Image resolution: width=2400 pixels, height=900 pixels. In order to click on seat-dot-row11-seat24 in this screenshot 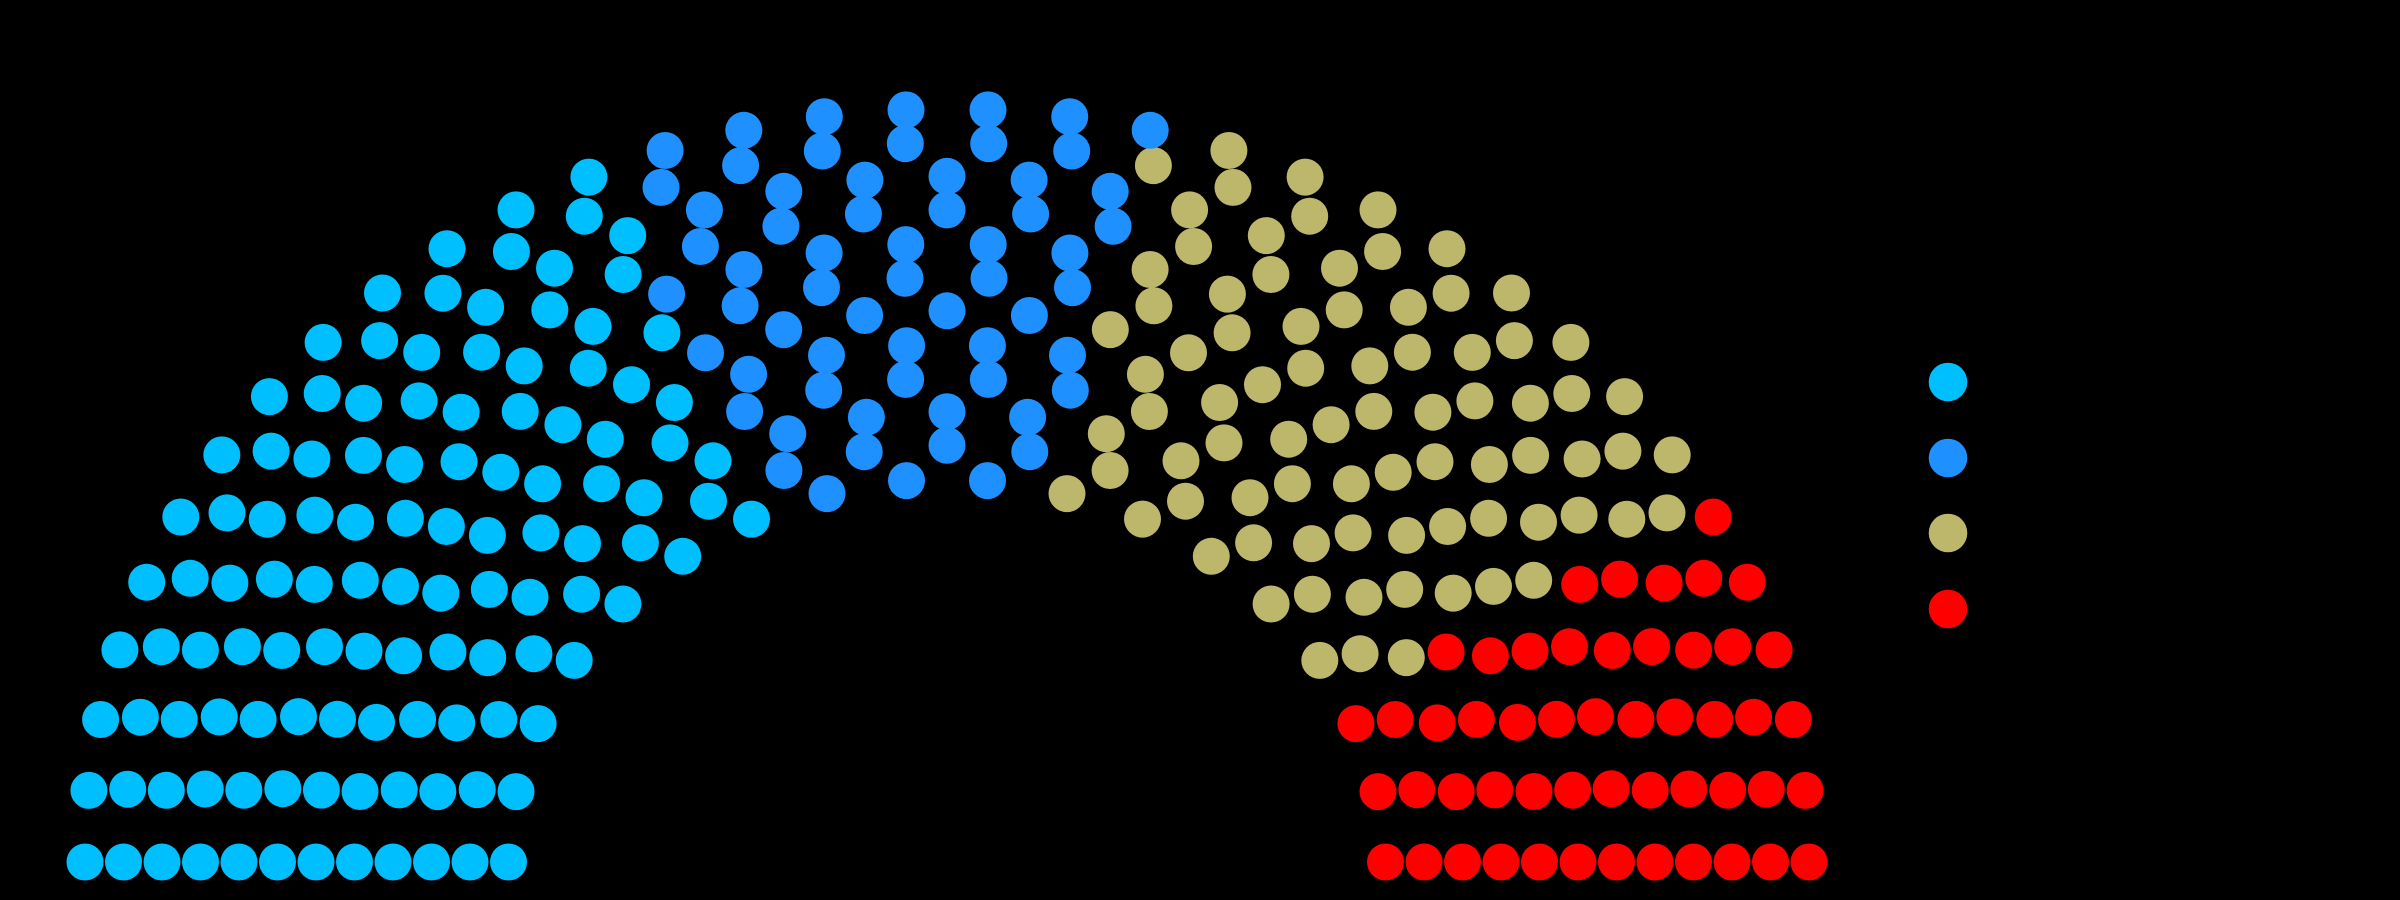, I will do `click(1514, 341)`.